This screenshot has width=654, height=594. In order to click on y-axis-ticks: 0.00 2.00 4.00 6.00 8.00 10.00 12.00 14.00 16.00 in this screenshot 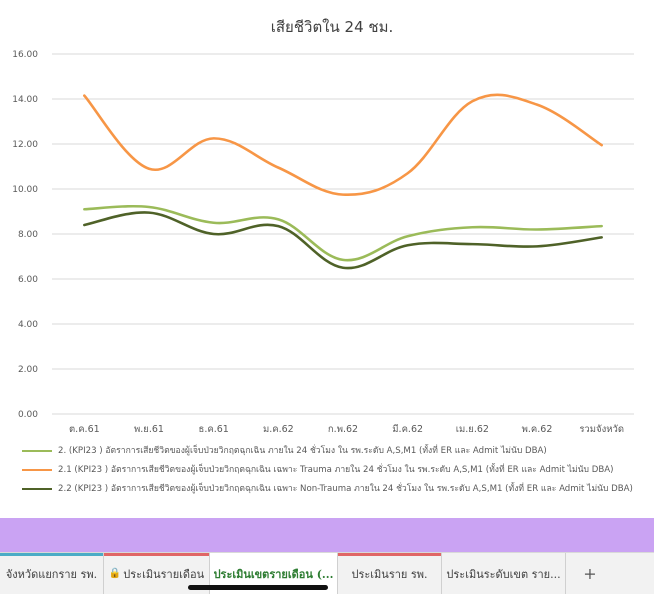, I will do `click(25, 235)`.